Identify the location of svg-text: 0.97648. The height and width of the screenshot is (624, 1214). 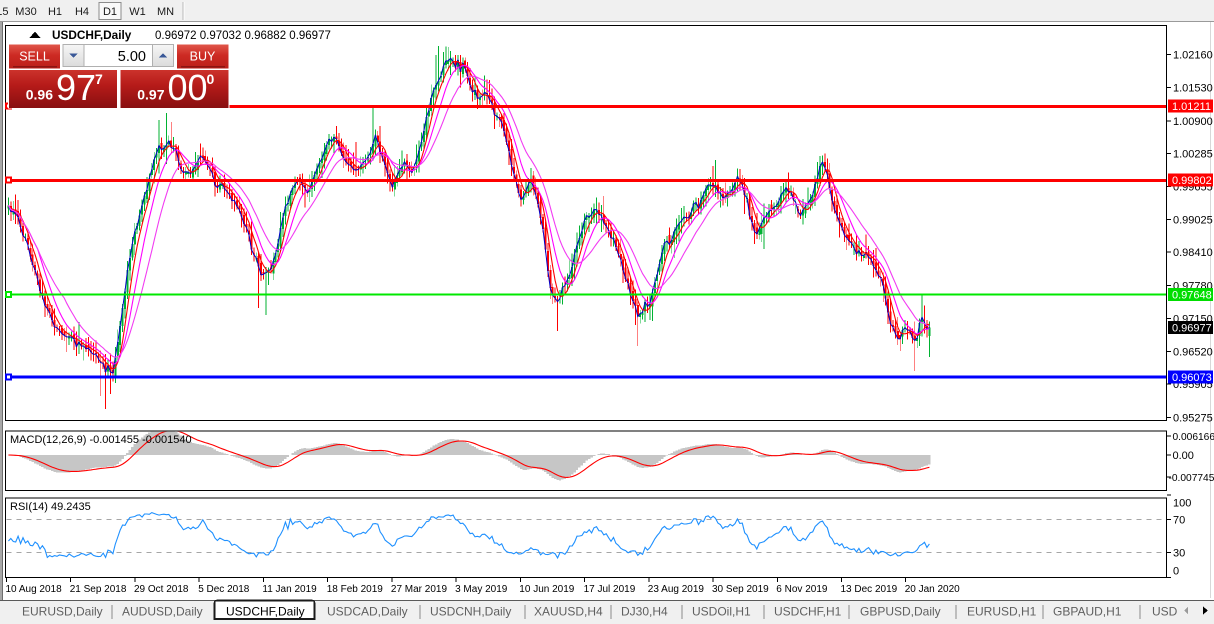
(1192, 296).